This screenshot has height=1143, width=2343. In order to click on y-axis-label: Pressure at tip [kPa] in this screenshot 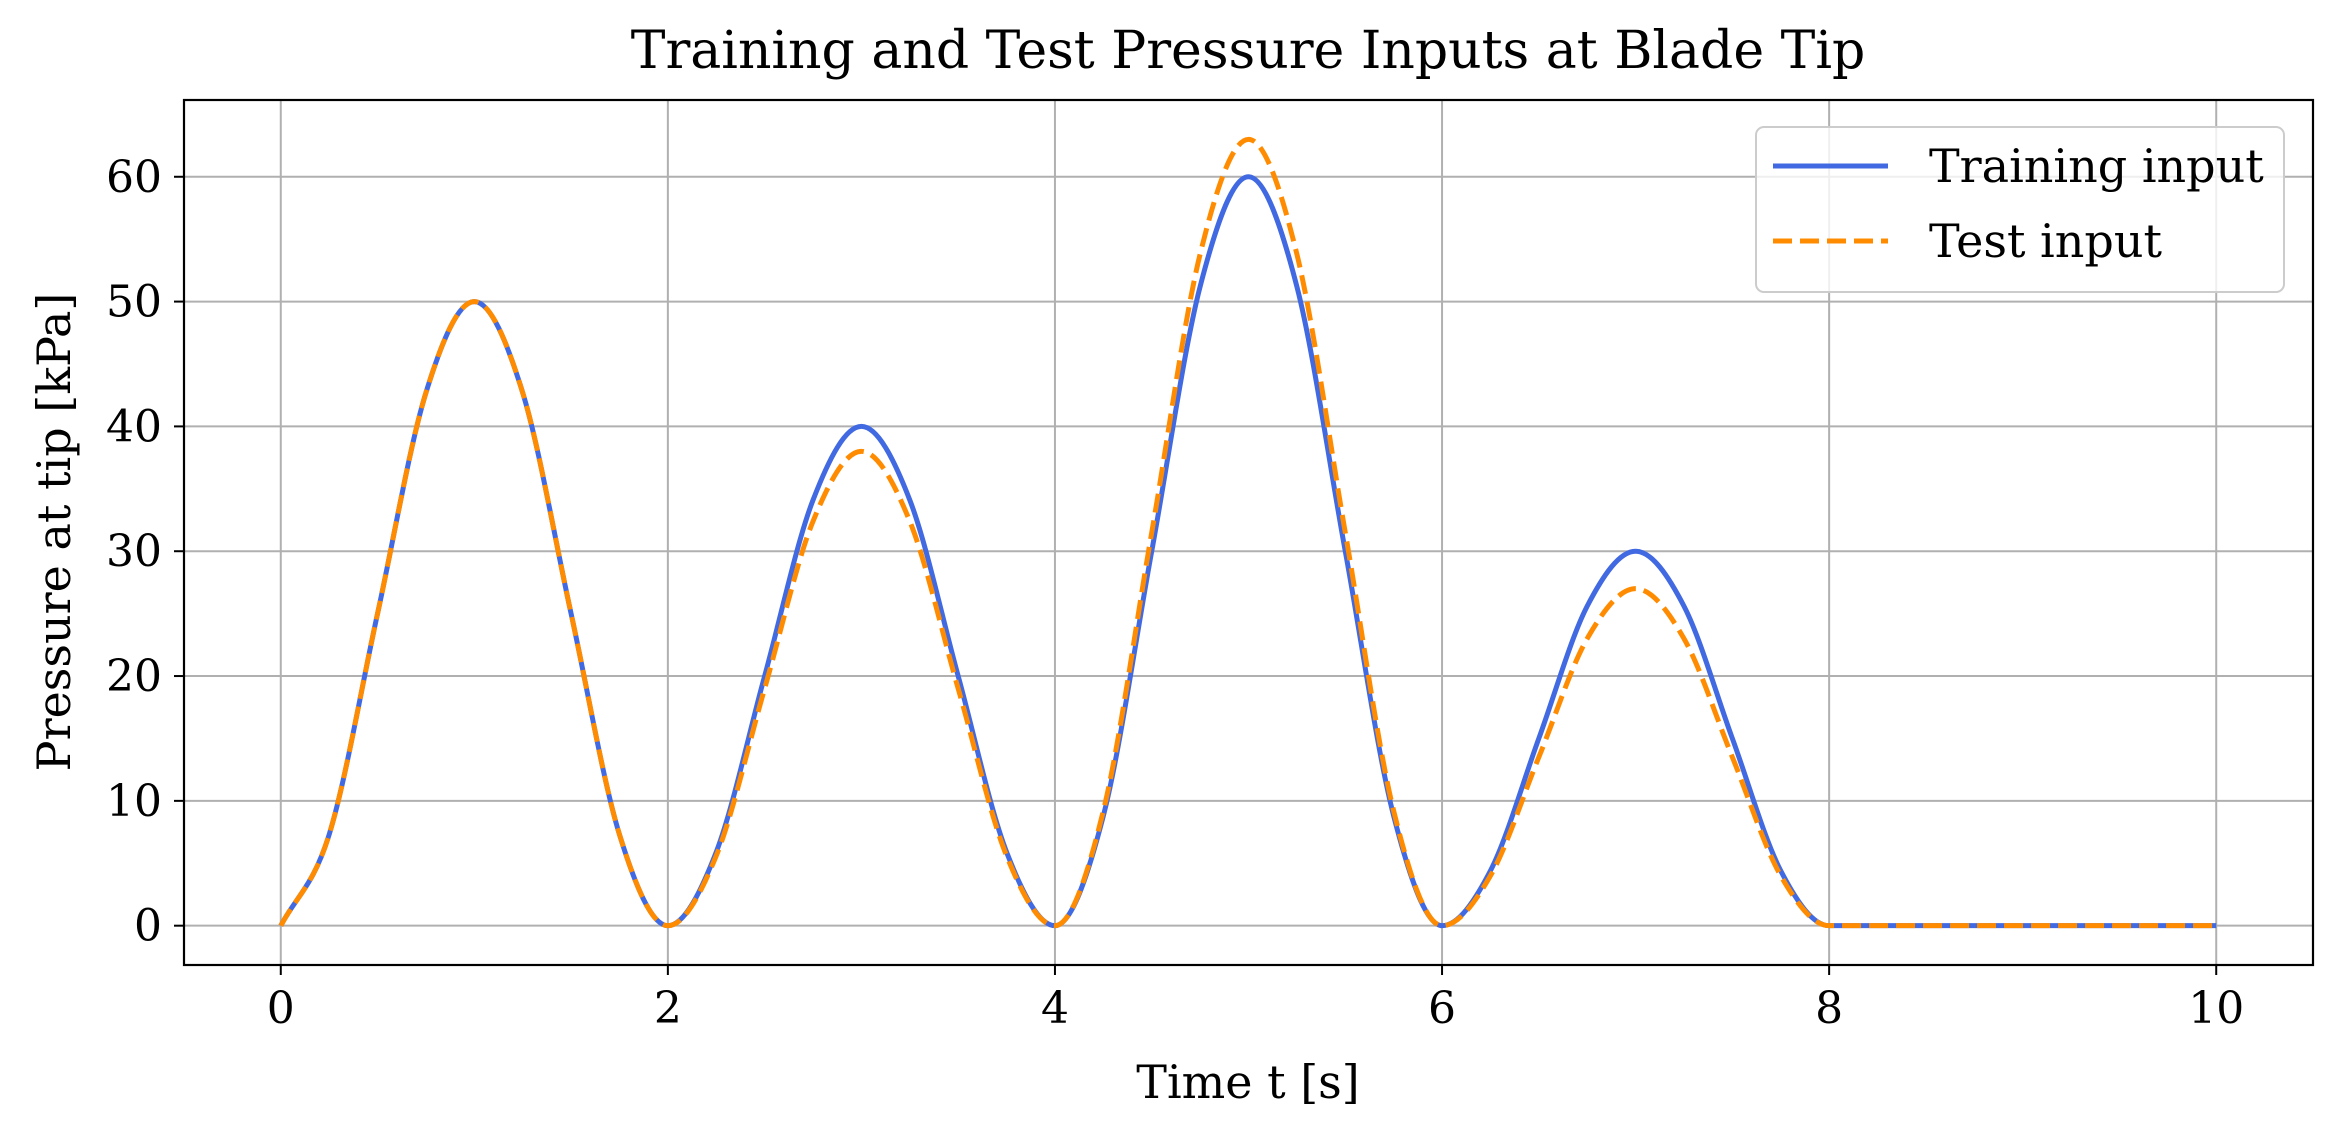, I will do `click(54, 532)`.